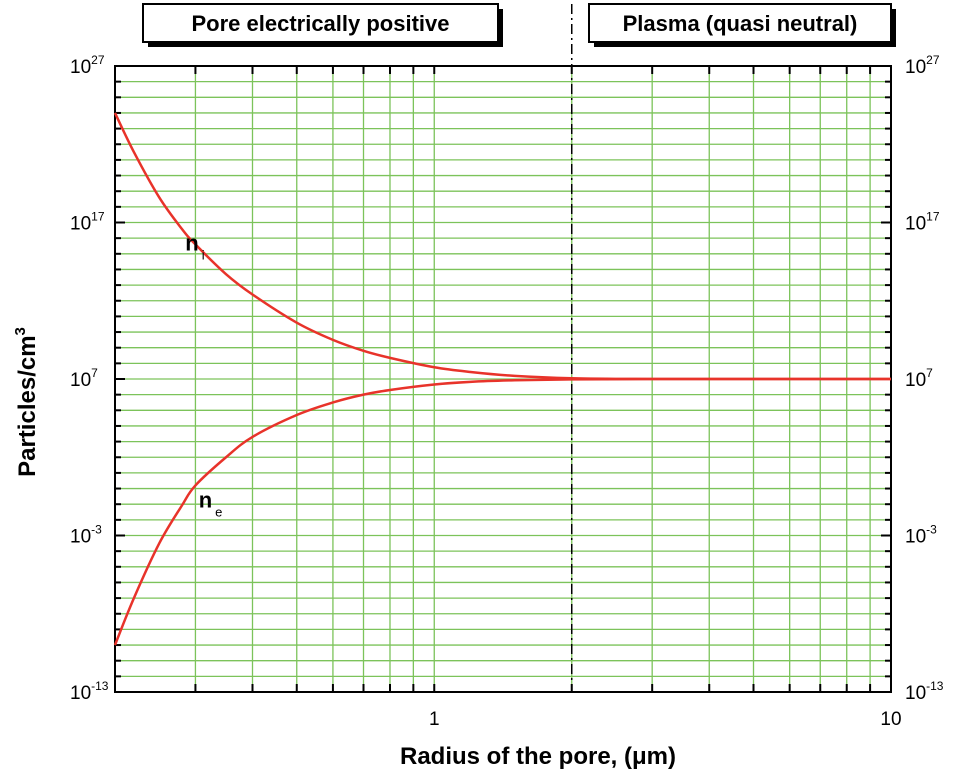  I want to click on y-tick-label-left: 10¹⁷, so click(87, 222).